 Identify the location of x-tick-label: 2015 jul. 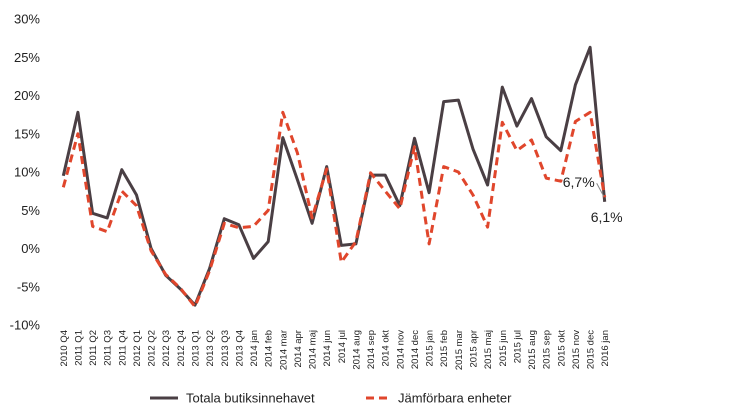
(517, 346).